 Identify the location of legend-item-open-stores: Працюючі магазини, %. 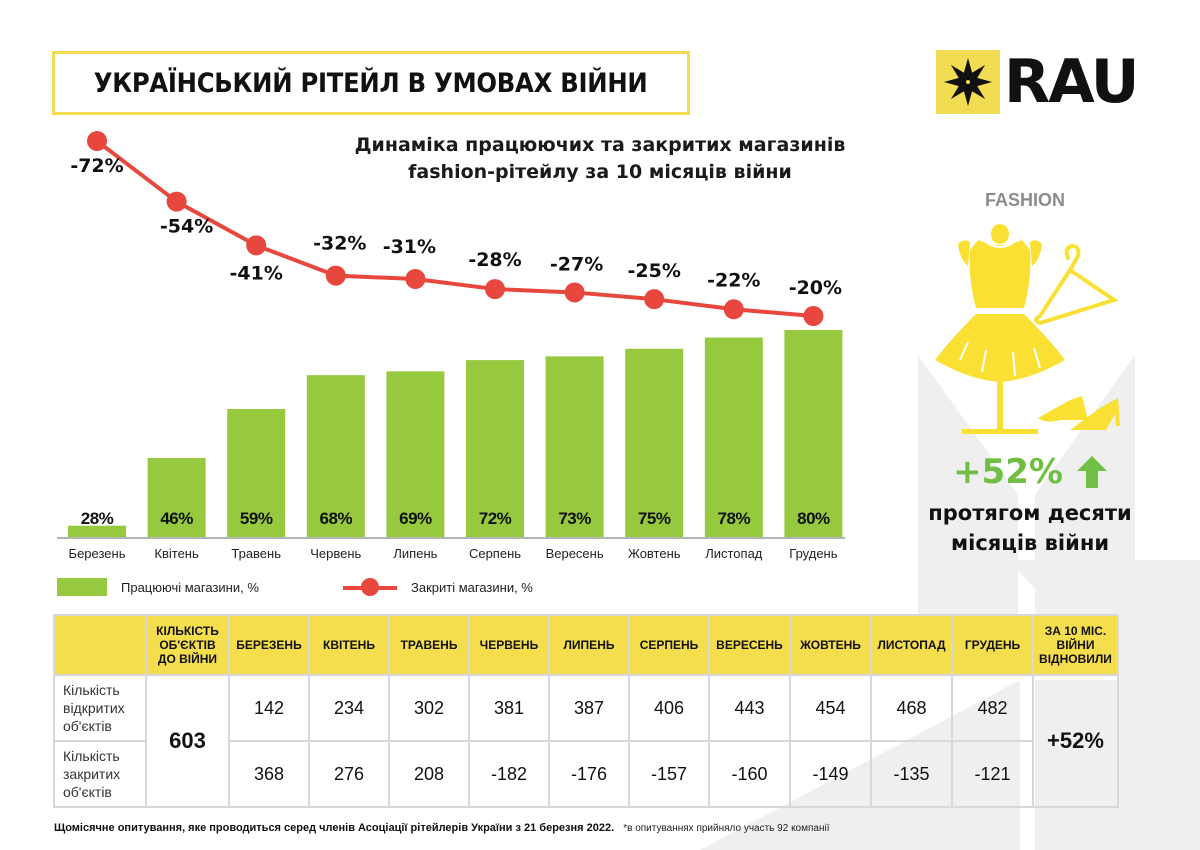
(158, 587).